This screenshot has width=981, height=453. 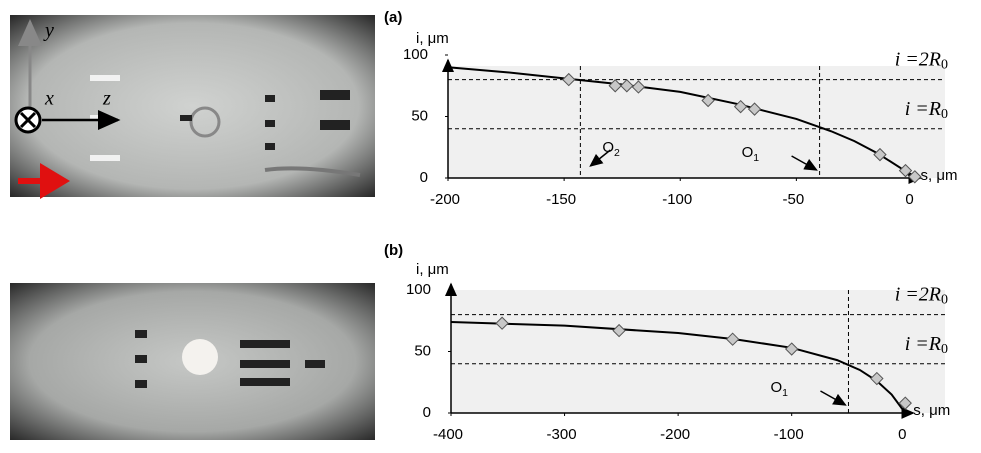 What do you see at coordinates (794, 199) in the screenshot?
I see `x-tick-label: -50` at bounding box center [794, 199].